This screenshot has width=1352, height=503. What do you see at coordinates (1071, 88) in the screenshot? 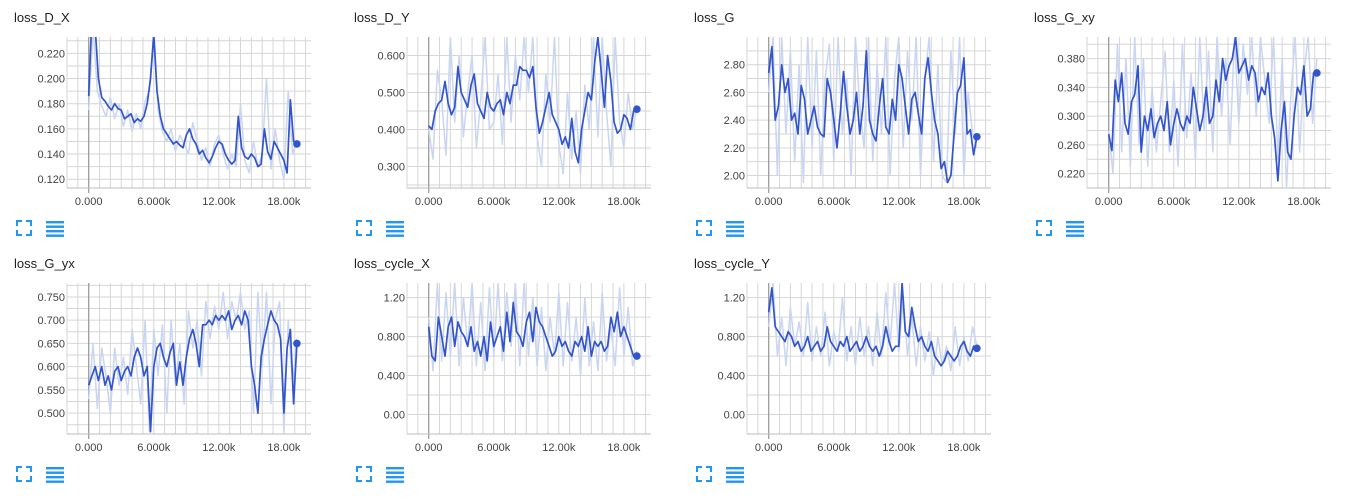
I see `y-tick-label: 0.340` at bounding box center [1071, 88].